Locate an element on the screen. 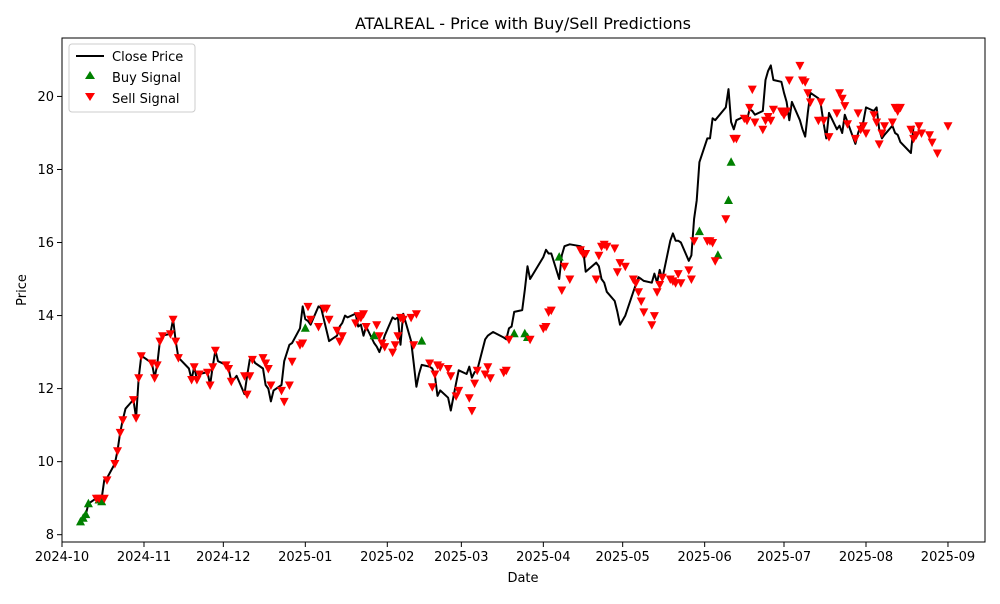 The image size is (1000, 604). x-tick-label: 2024-12 is located at coordinates (223, 557).